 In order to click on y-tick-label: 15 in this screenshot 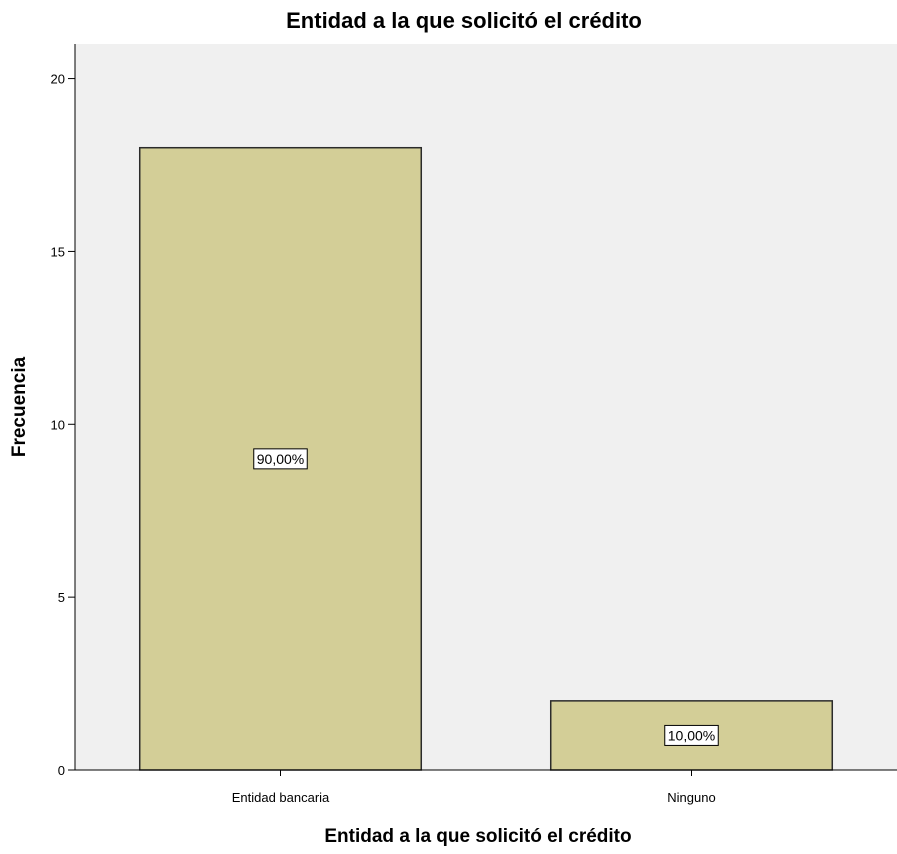, I will do `click(58, 251)`.